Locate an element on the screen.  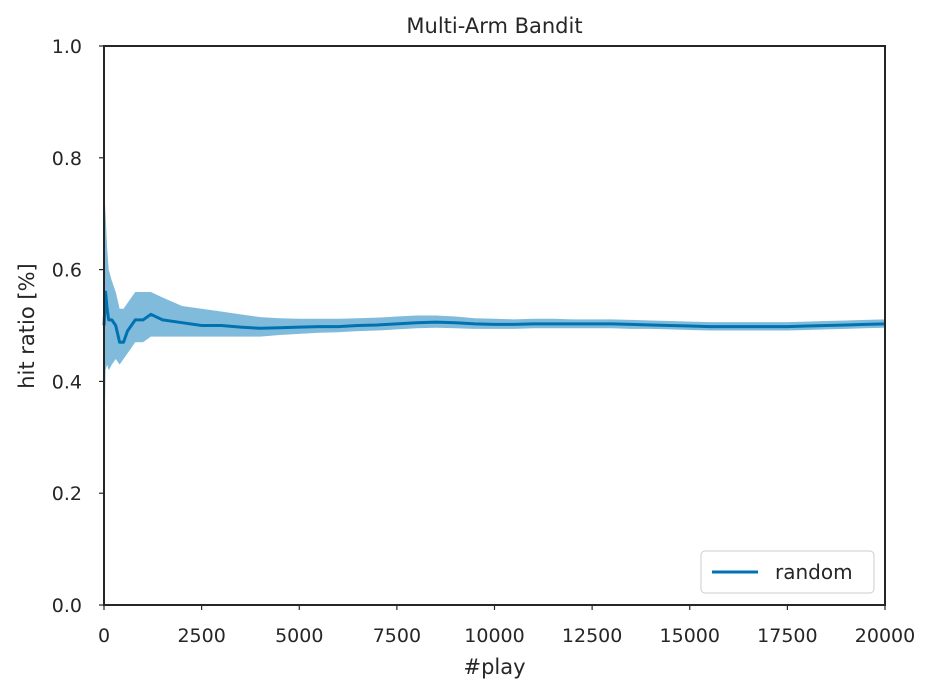
y-tick-label: 0.4 is located at coordinates (67, 382).